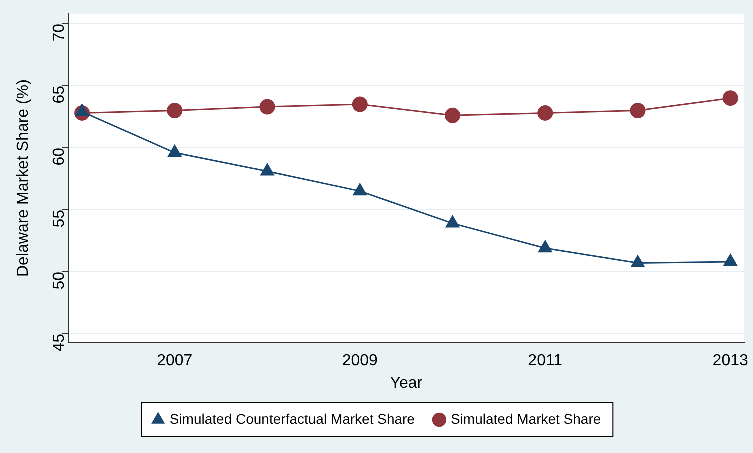  I want to click on y-axis-title: Delaware Market Share (%), so click(23, 179).